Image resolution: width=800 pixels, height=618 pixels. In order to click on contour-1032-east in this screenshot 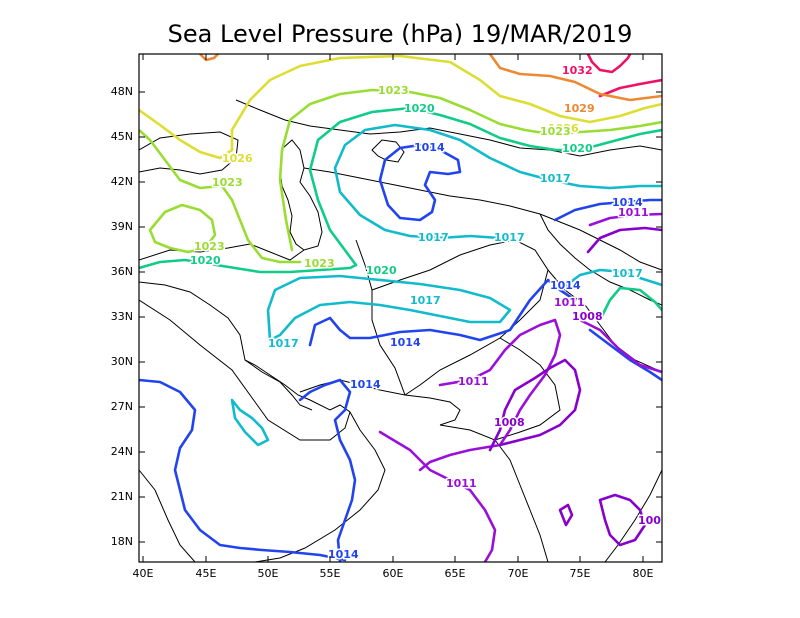, I will do `click(630, 88)`.